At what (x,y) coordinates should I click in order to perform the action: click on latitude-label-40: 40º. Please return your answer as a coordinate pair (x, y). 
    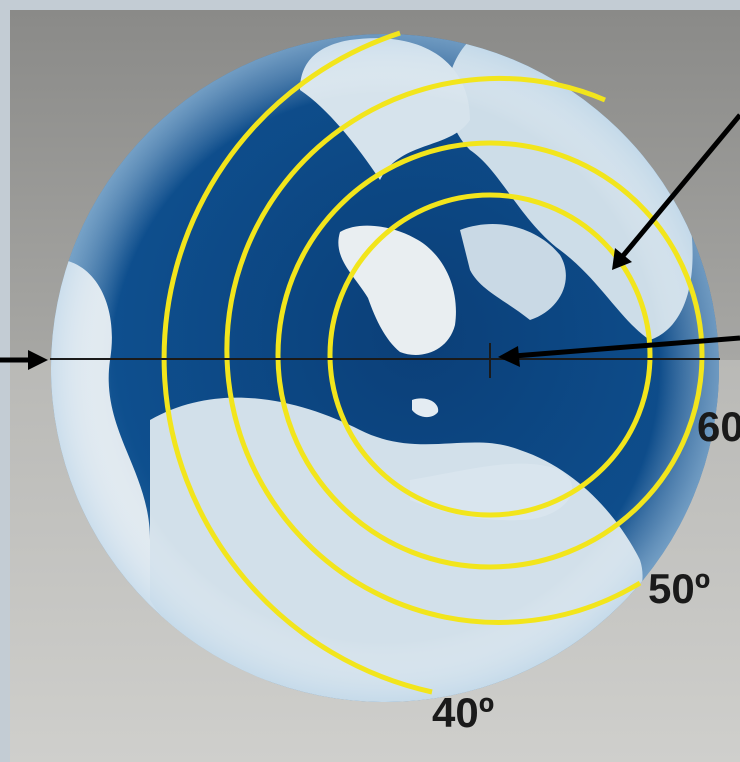
    Looking at the image, I should click on (463, 712).